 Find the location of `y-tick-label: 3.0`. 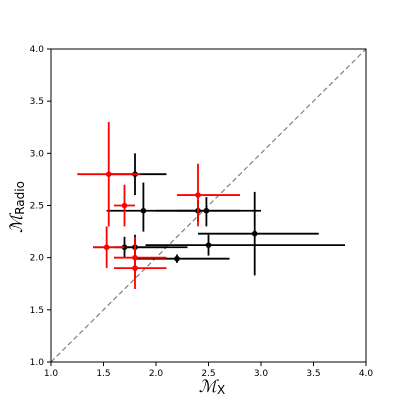

y-tick-label: 3.0 is located at coordinates (37, 154).